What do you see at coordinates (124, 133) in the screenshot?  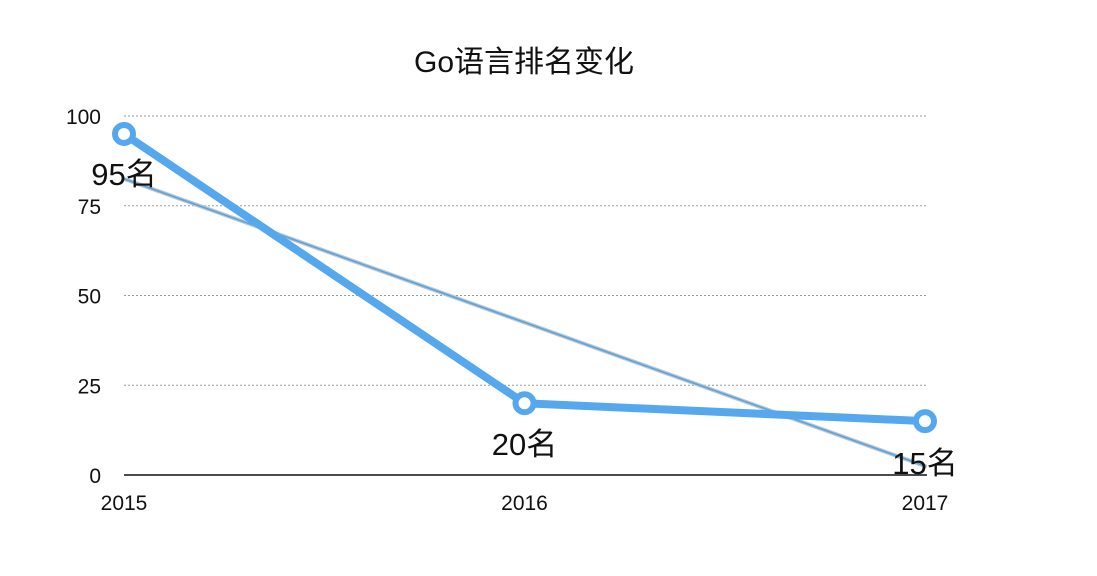 I see `data-point-2015` at bounding box center [124, 133].